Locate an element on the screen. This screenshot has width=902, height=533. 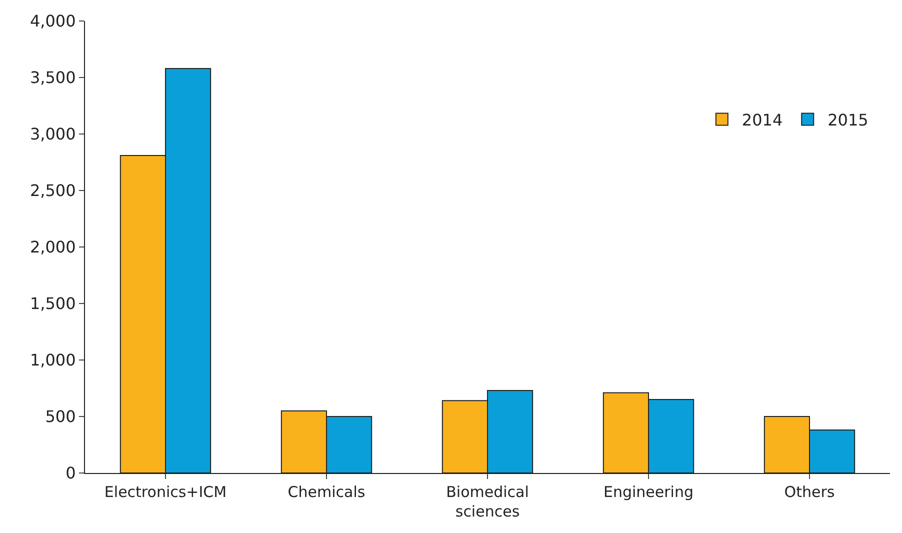
y-tick-label: 2,500 is located at coordinates (53, 190).